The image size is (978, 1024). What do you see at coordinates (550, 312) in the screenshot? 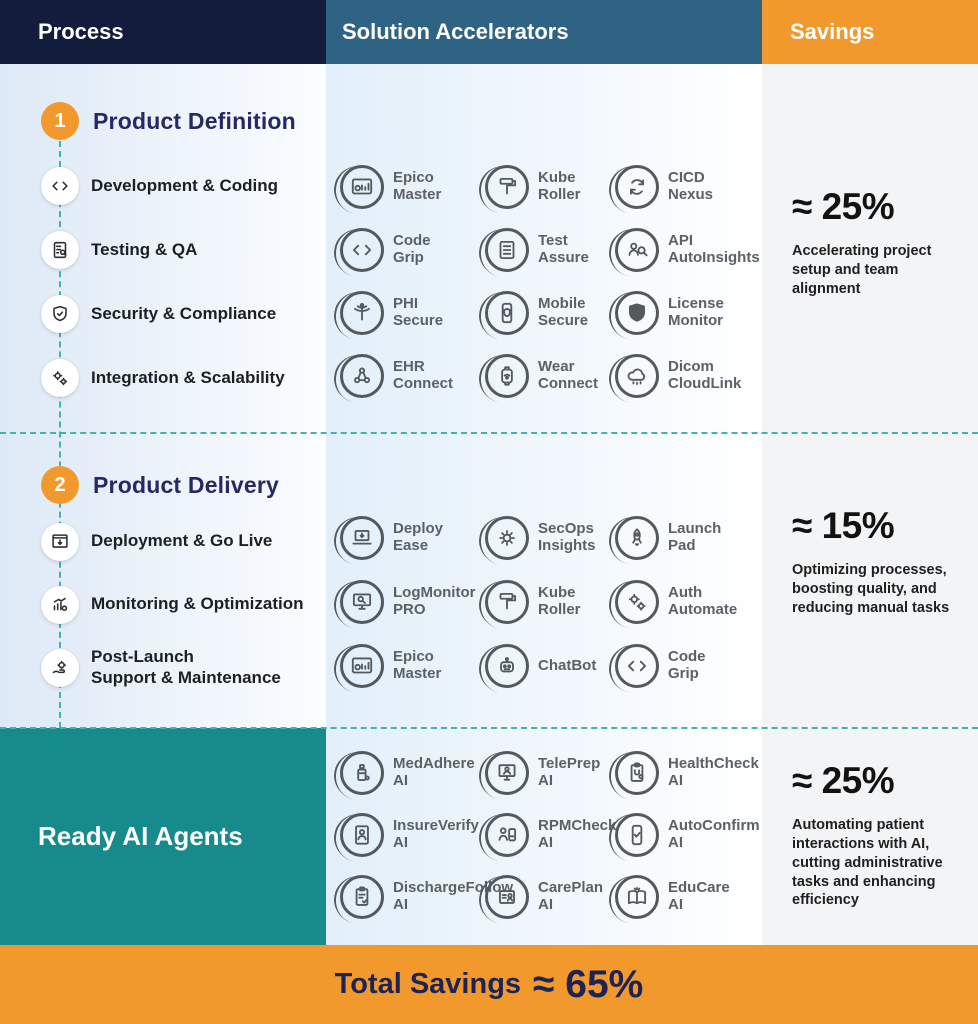
I see `accelerator-mobile-secure: Mobile Secure` at bounding box center [550, 312].